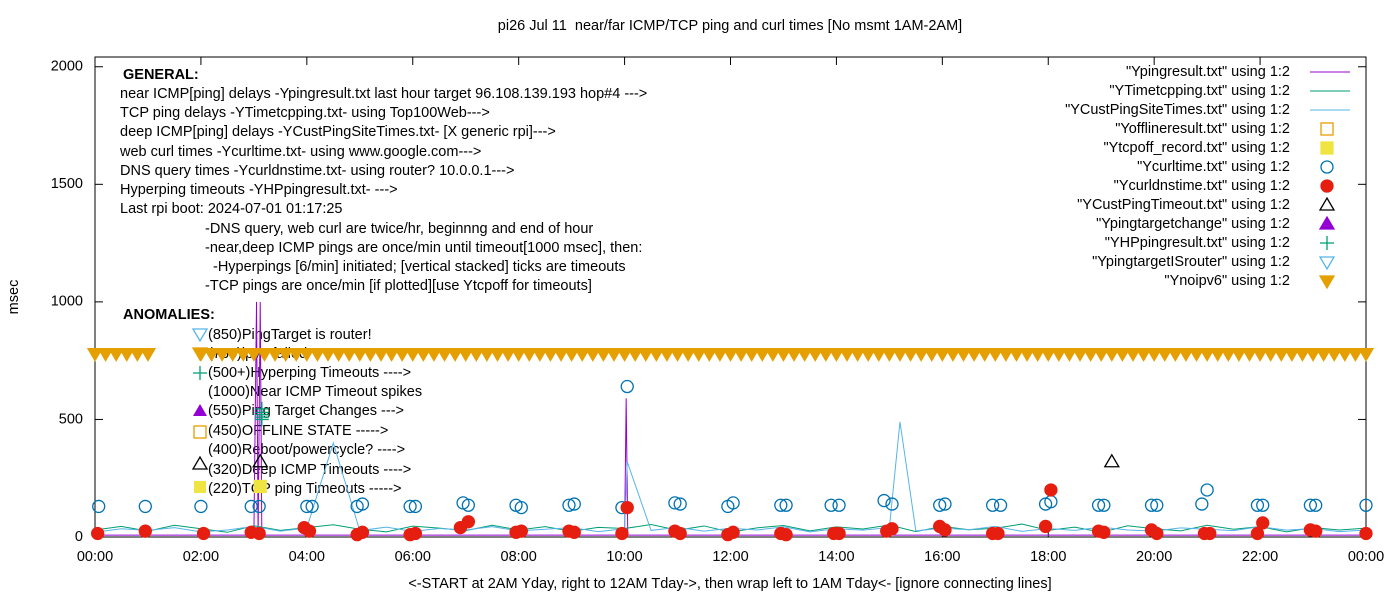  What do you see at coordinates (200, 373) in the screenshot?
I see `anomaly-icon` at bounding box center [200, 373].